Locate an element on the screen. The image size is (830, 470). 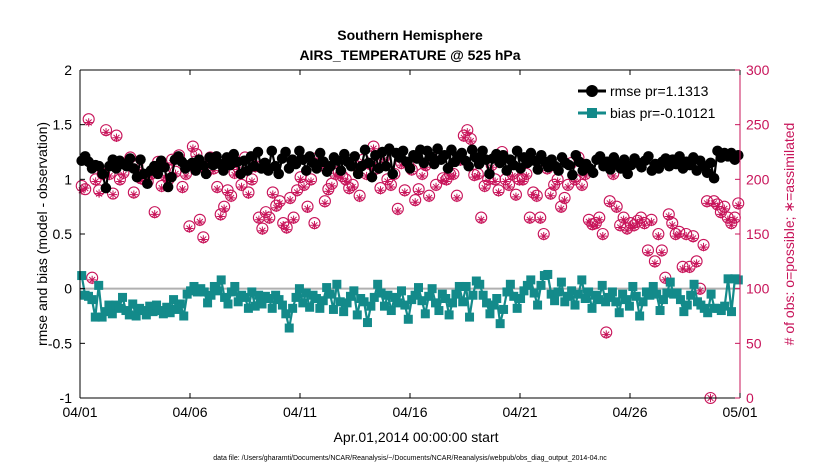
right-y-tick-label: 250 is located at coordinates (758, 125).